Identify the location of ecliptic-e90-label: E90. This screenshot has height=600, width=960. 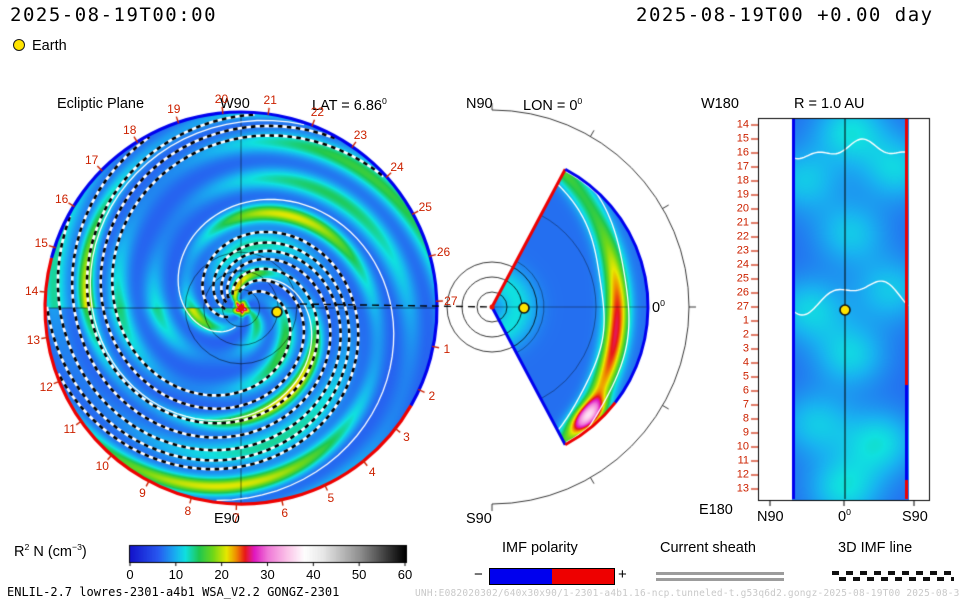
(227, 519).